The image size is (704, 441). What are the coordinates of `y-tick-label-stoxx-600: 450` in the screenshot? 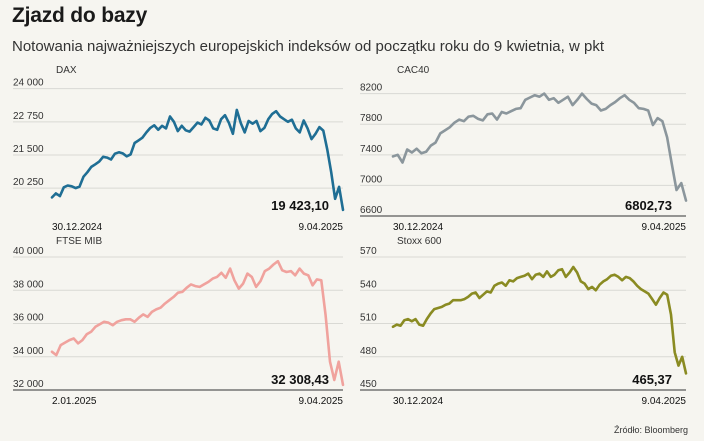 It's located at (368, 384).